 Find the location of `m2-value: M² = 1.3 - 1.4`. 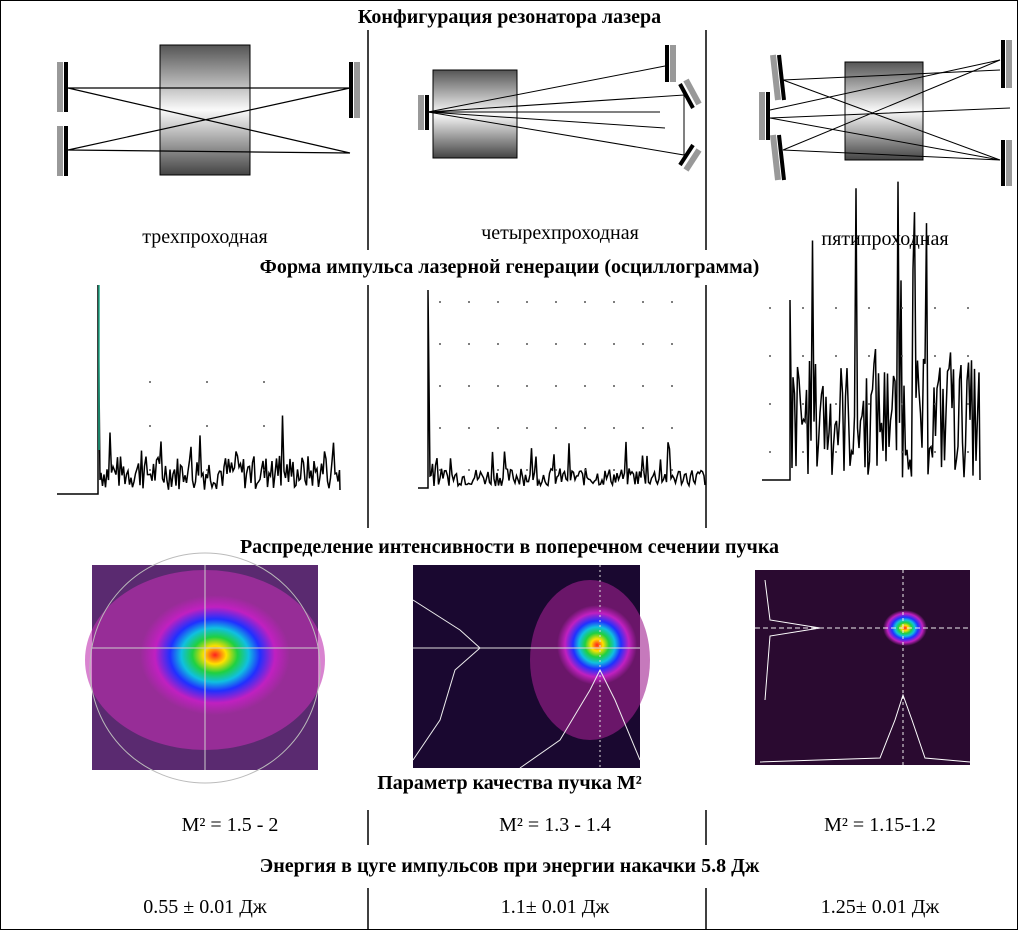

m2-value: M² = 1.3 - 1.4 is located at coordinates (555, 825).